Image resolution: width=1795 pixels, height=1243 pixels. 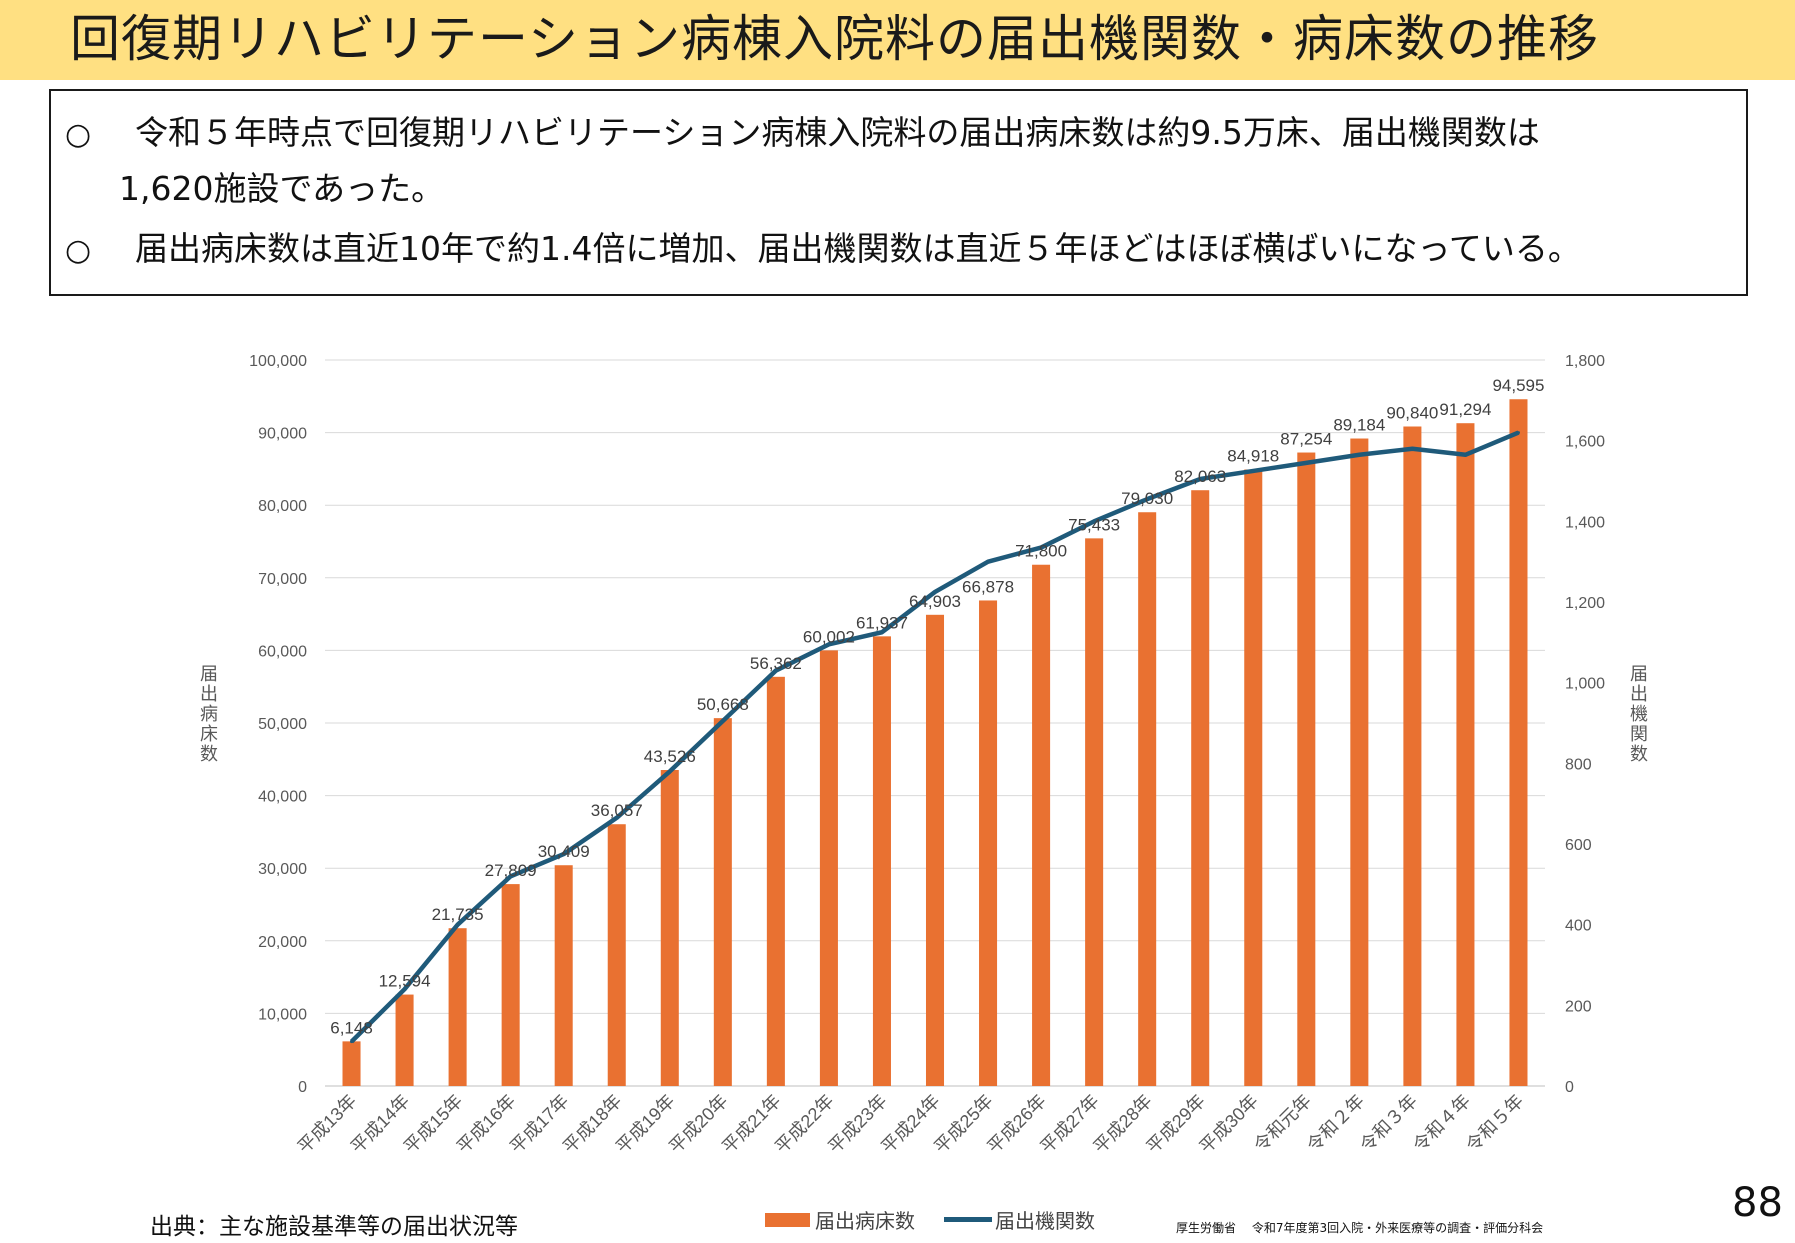 What do you see at coordinates (882, 622) in the screenshot?
I see `data-label: 61,937` at bounding box center [882, 622].